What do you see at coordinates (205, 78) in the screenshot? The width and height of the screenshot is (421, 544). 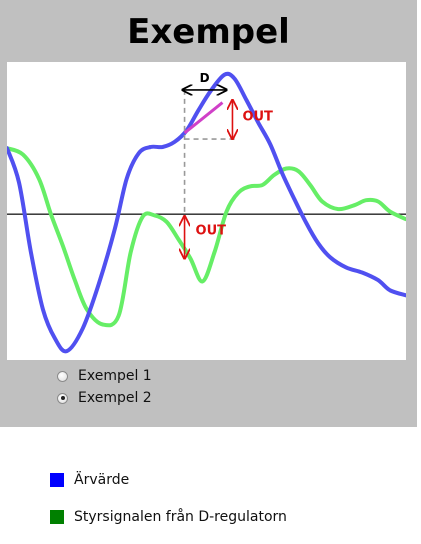 I see `d-label: D` at bounding box center [205, 78].